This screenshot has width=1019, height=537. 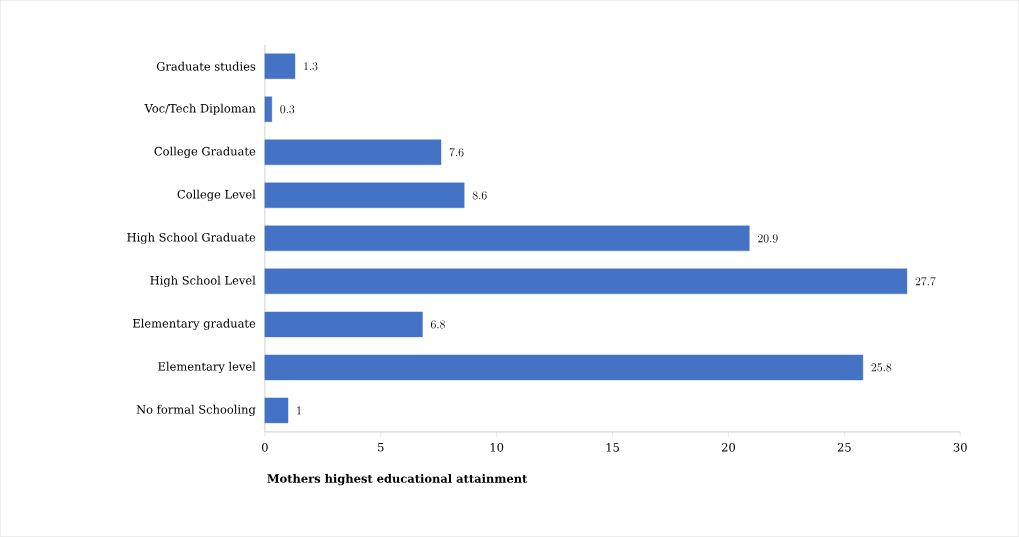 I want to click on y-tick-label: Elementary level, so click(x=207, y=367).